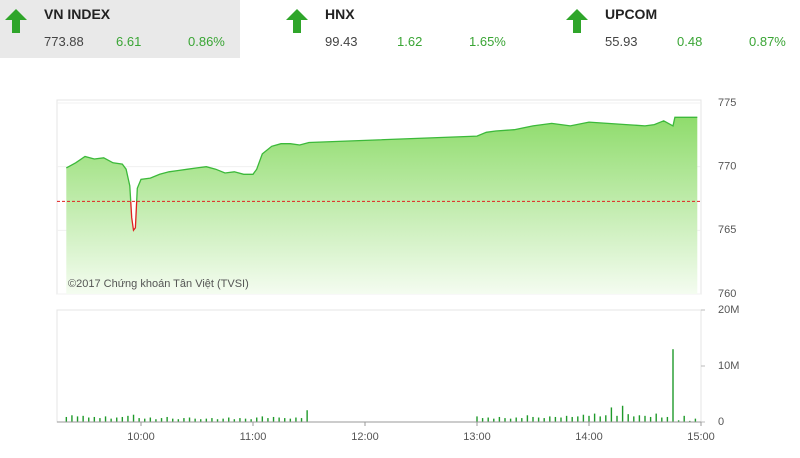 This screenshot has width=800, height=458. I want to click on index-change: 1.62, so click(410, 41).